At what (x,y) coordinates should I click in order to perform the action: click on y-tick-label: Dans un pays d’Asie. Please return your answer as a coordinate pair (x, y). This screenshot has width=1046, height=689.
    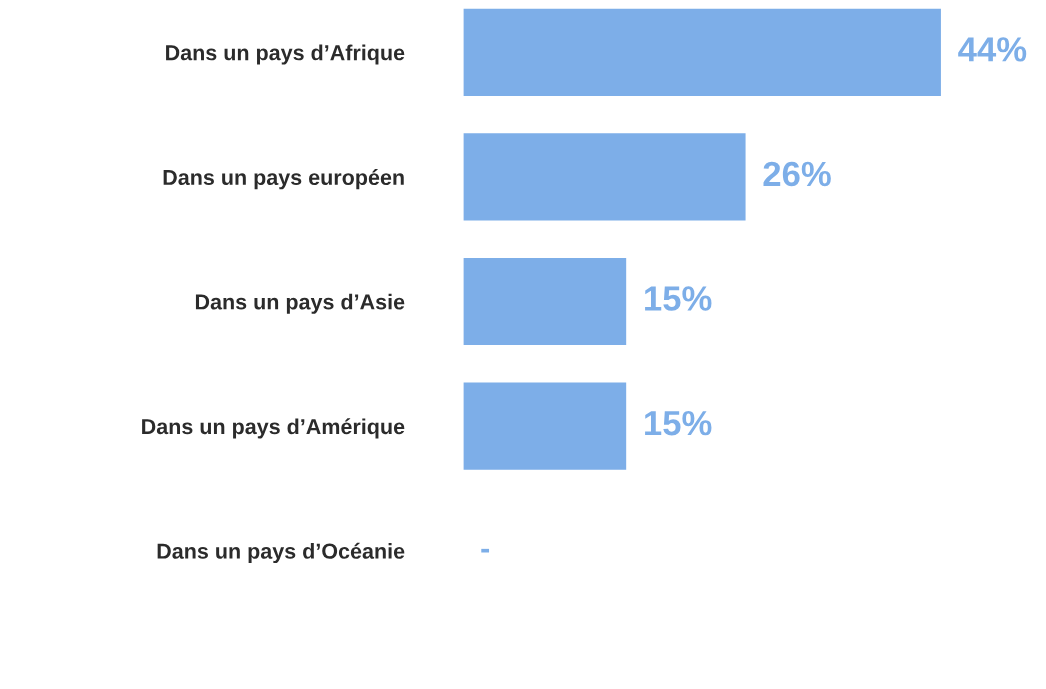
    Looking at the image, I should click on (300, 303).